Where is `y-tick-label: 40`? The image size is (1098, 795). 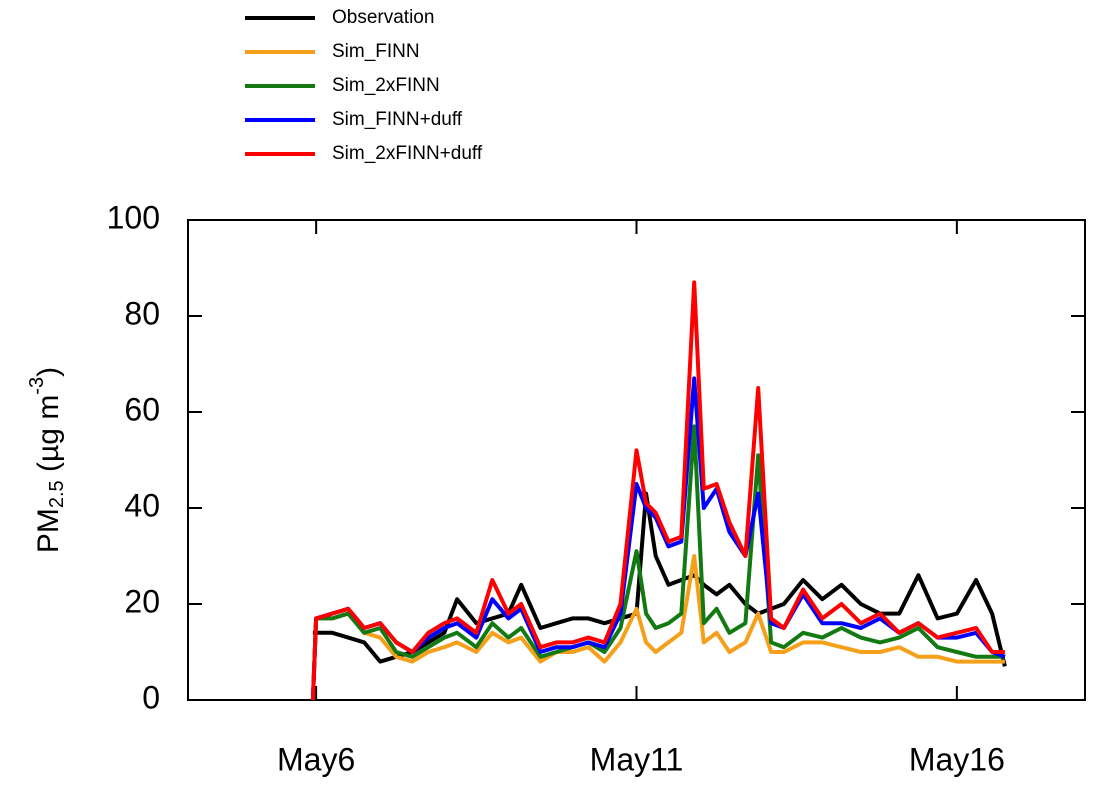
y-tick-label: 40 is located at coordinates (142, 505).